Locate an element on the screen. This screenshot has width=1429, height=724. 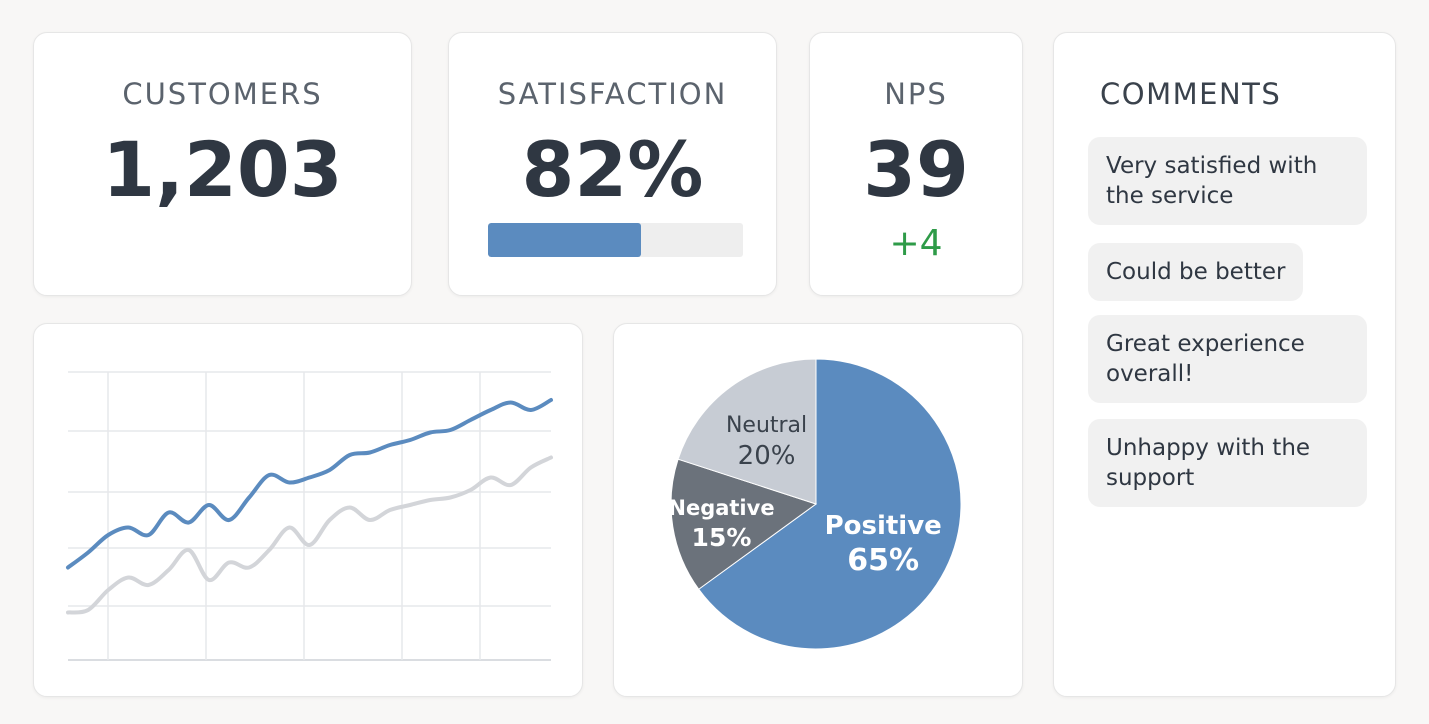
chart-series-group is located at coordinates (309, 506).